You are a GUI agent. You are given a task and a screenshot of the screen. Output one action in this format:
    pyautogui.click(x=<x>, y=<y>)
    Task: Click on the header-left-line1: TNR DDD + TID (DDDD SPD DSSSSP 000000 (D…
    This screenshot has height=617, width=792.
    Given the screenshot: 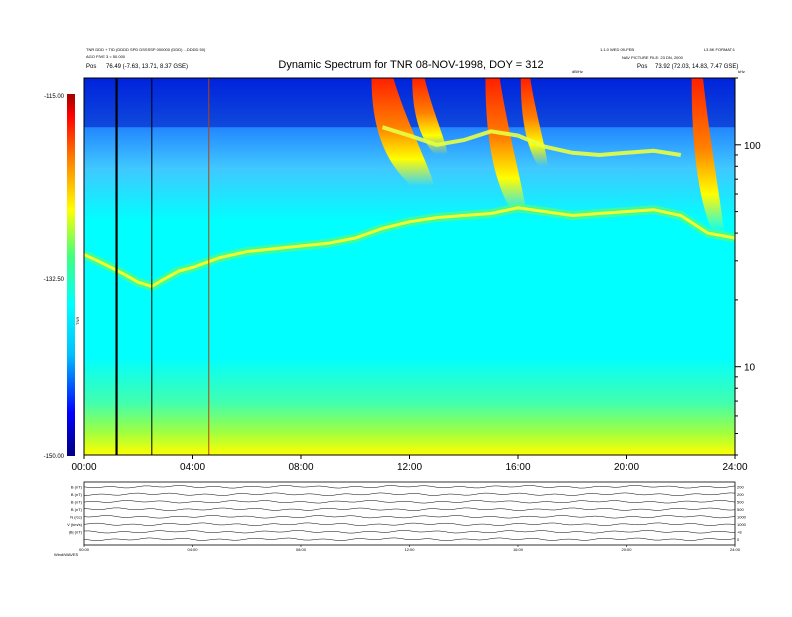 What is the action you would take?
    pyautogui.click(x=146, y=49)
    